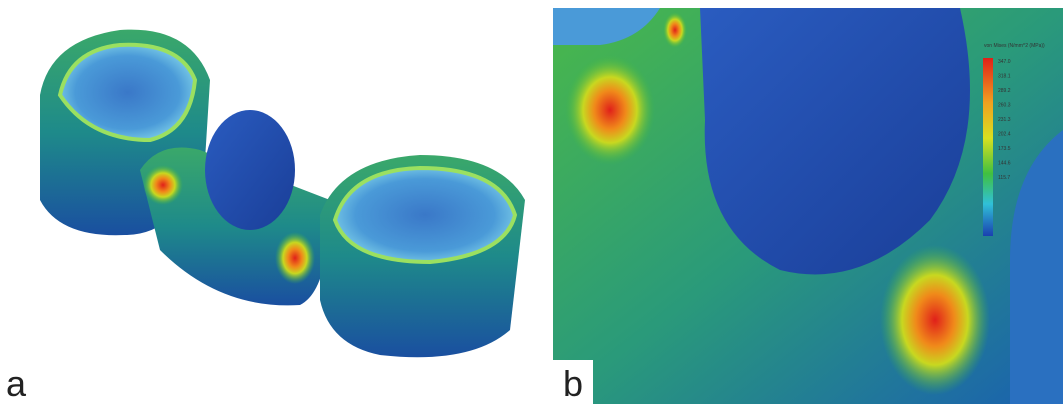 This screenshot has height=404, width=1063. I want to click on legend-title: von Mises (N/mm^2 (MPa)), so click(1014, 46).